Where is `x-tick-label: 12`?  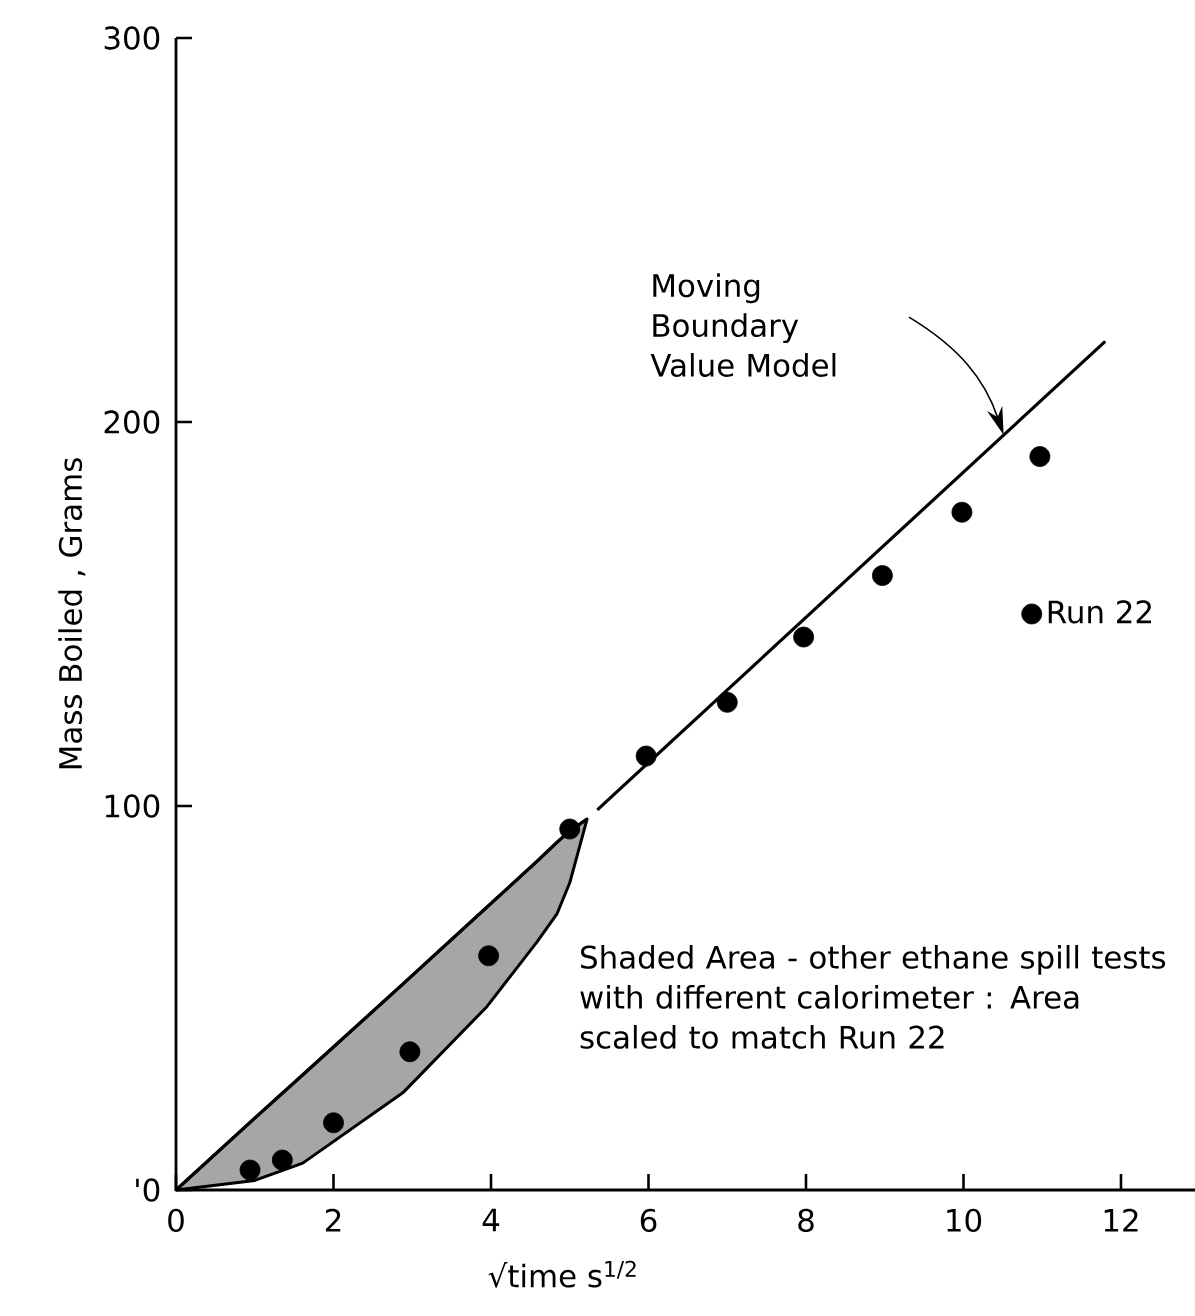
x-tick-label: 12 is located at coordinates (1121, 1220).